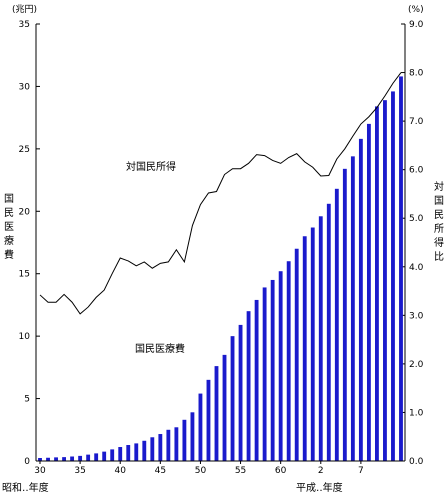  I want to click on right-tick-label: 6.0, so click(416, 171).